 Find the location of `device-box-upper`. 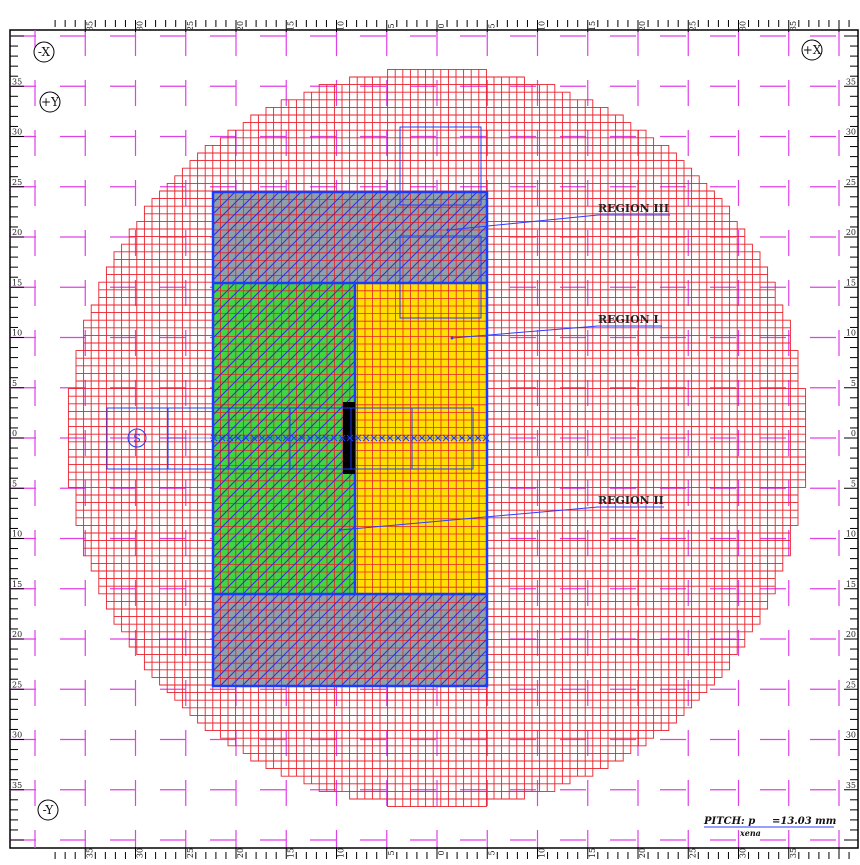

device-box-upper is located at coordinates (440, 166).